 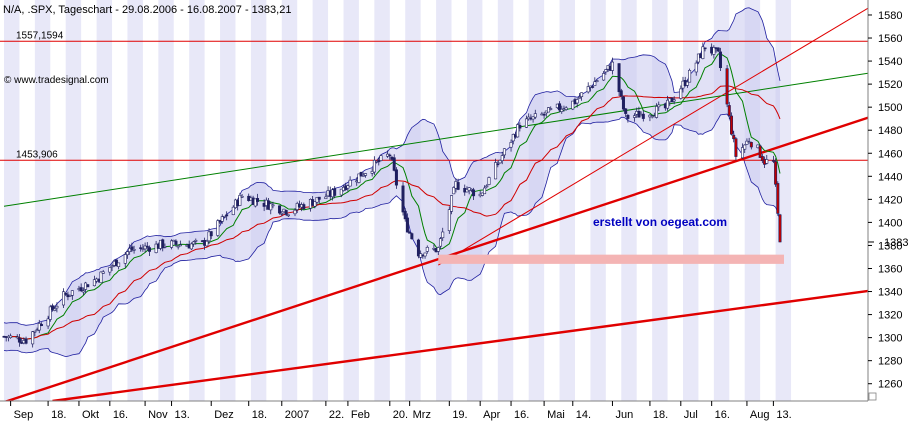 What do you see at coordinates (890, 131) in the screenshot?
I see `y-tick-label: 1480` at bounding box center [890, 131].